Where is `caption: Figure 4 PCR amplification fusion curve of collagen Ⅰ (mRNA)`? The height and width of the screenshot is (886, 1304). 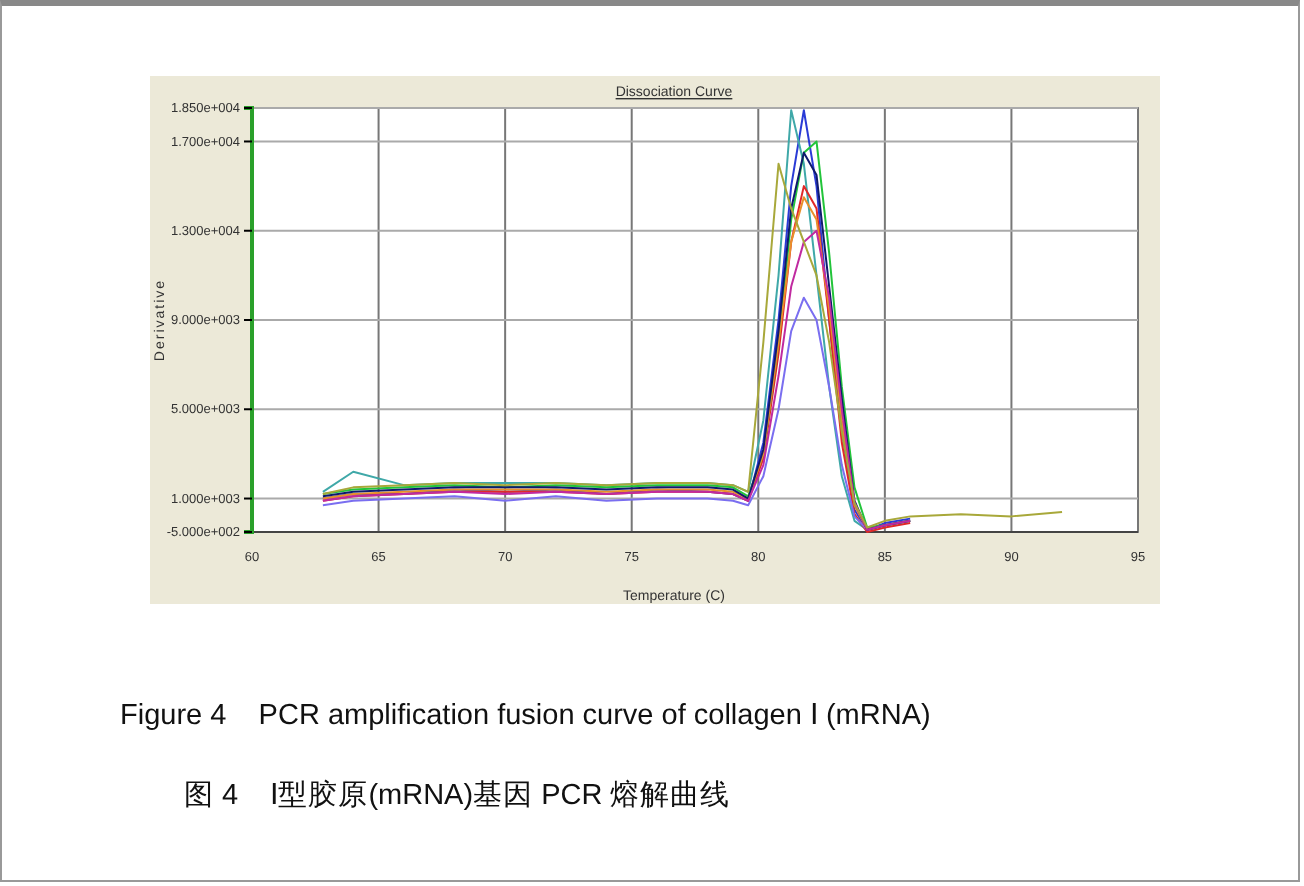 caption: Figure 4 PCR amplification fusion curve of collagen Ⅰ (mRNA) is located at coordinates (526, 716).